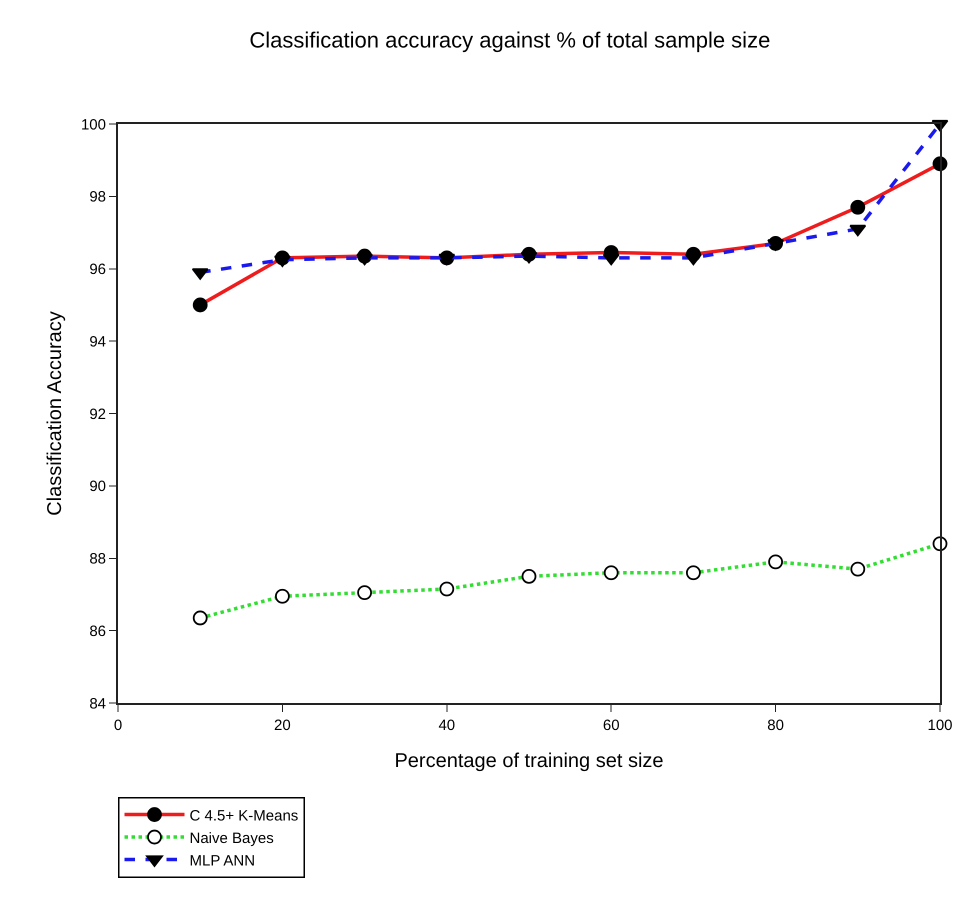 The height and width of the screenshot is (911, 962). I want to click on legend-label: Naive Bayes, so click(232, 838).